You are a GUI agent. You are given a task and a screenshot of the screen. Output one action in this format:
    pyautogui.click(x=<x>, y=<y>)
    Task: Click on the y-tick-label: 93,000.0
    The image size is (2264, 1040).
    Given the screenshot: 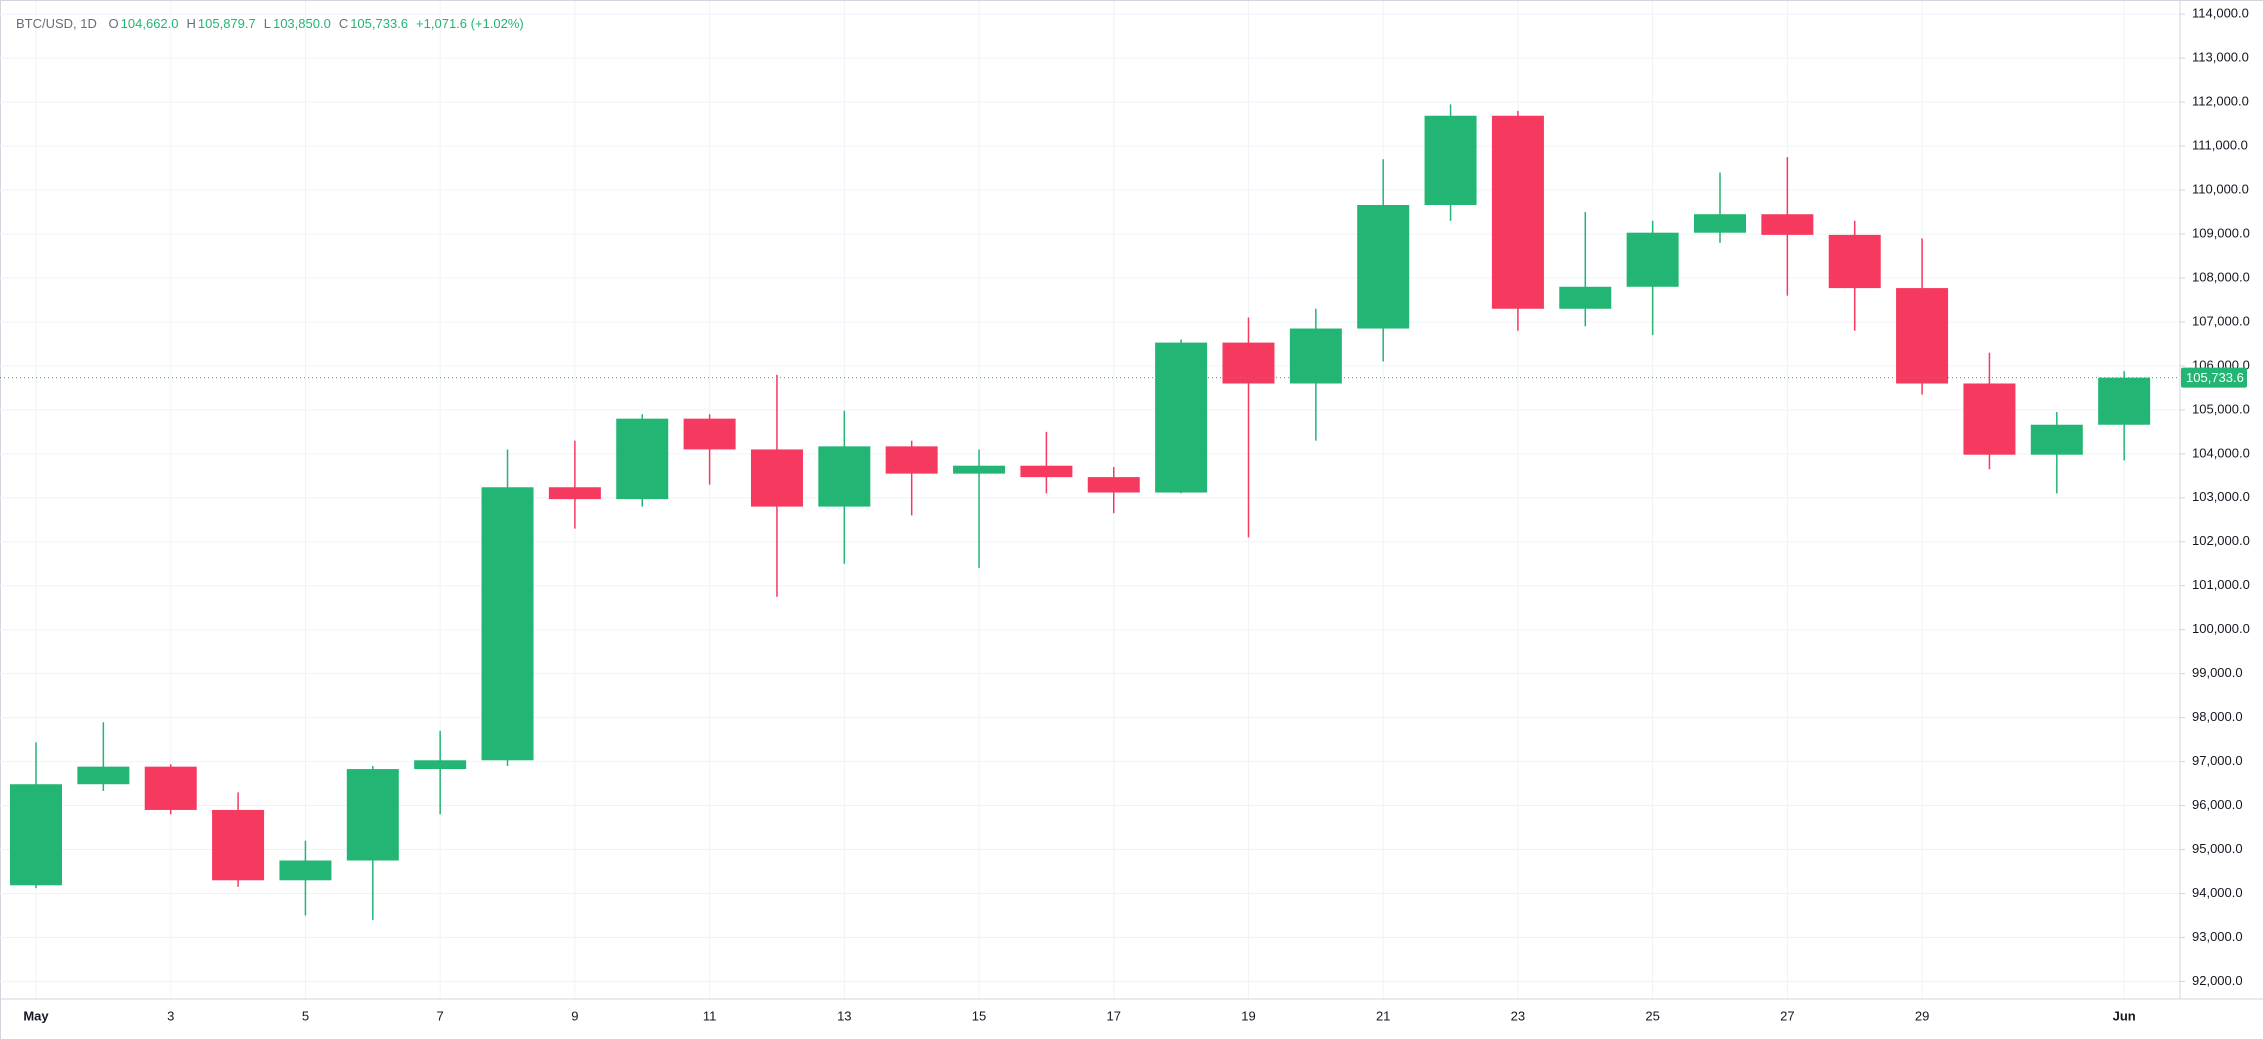 What is the action you would take?
    pyautogui.click(x=2217, y=936)
    